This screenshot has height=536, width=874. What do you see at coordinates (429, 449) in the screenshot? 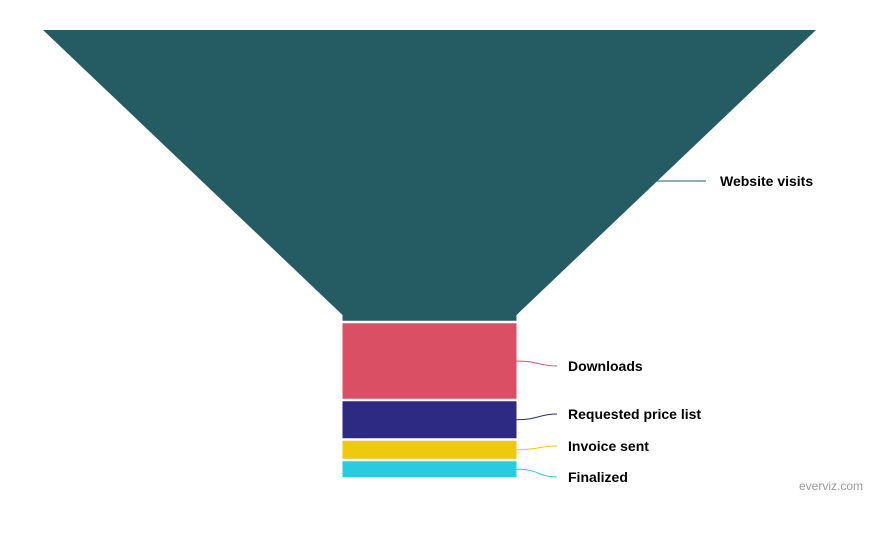
I see `funnel-segment-invoice-sent` at bounding box center [429, 449].